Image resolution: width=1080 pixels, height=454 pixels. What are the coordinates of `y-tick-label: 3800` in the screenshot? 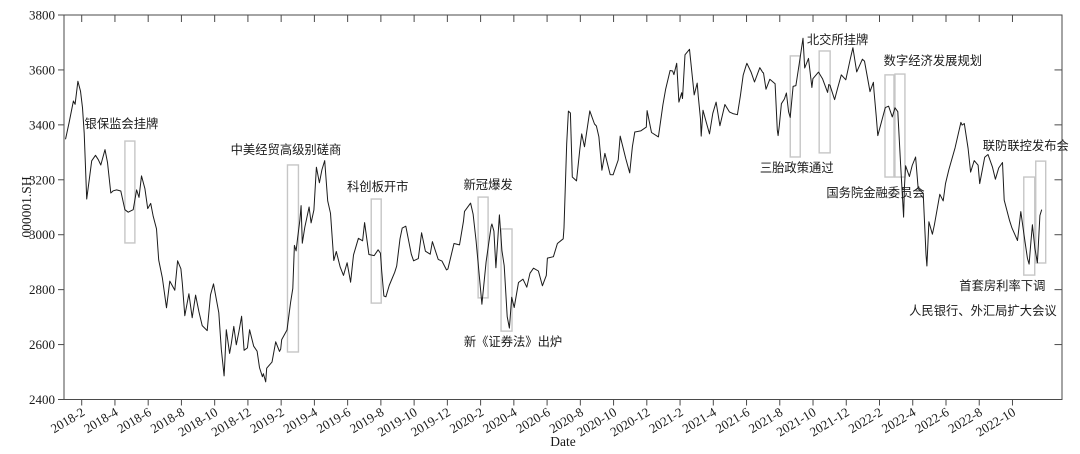 It's located at (42, 15).